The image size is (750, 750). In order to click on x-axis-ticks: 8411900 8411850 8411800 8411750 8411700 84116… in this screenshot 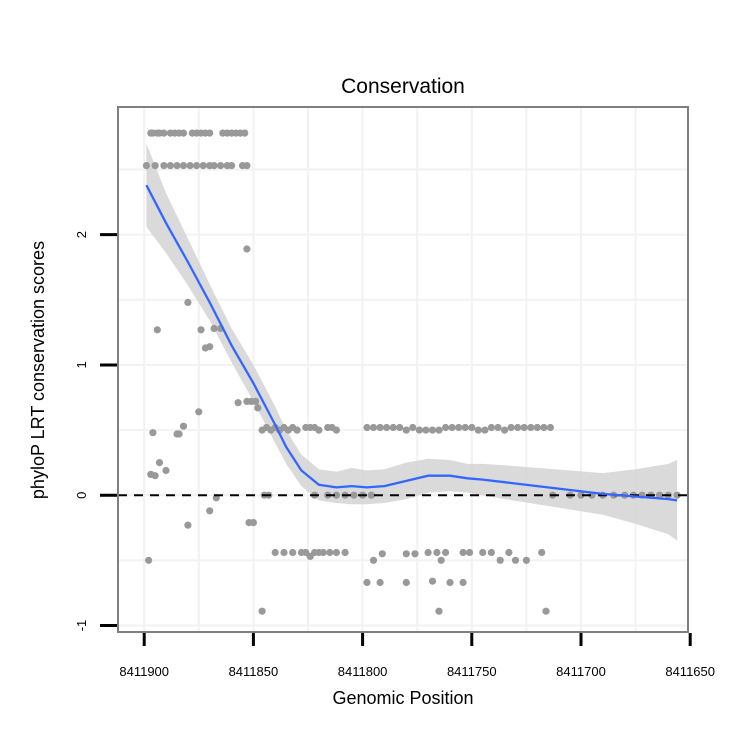, I will do `click(417, 656)`.